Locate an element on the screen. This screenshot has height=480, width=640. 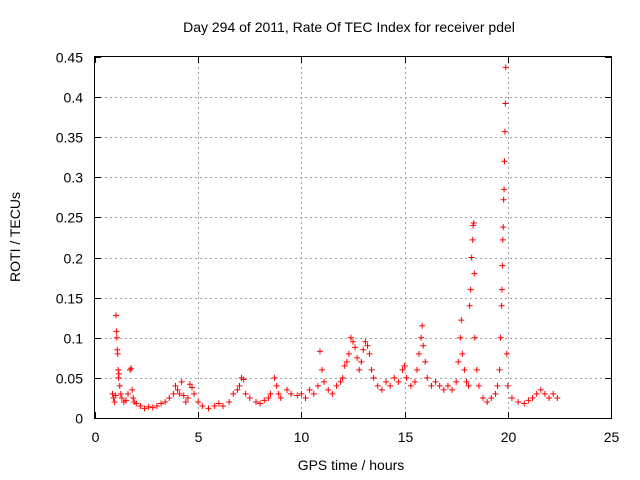
y-tick-label: 0.45 is located at coordinates (69, 58).